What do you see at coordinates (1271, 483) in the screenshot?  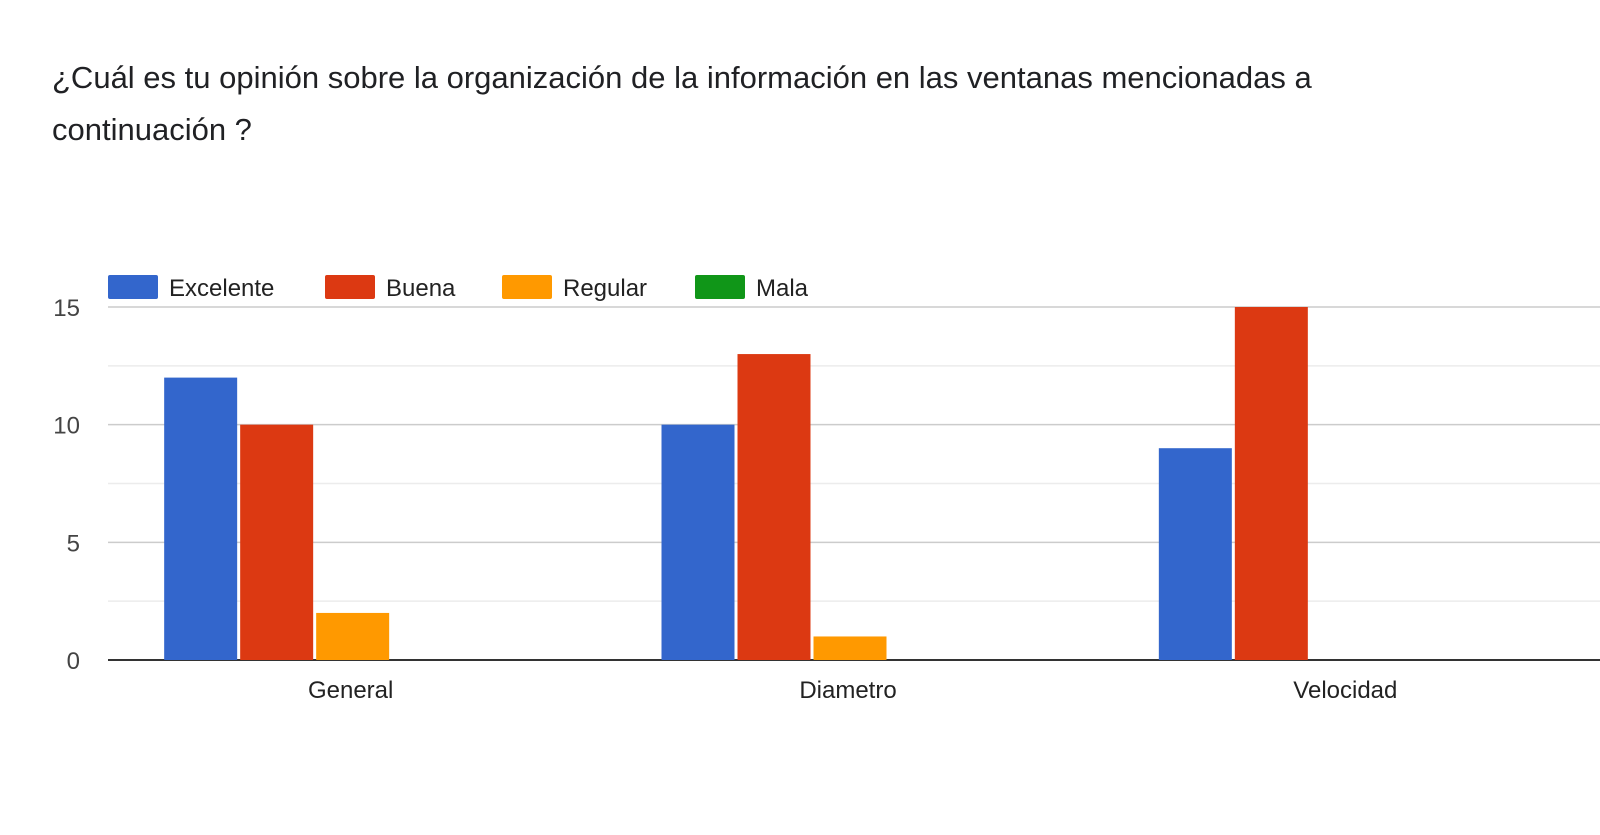 I see `bar-buena-velocidad` at bounding box center [1271, 483].